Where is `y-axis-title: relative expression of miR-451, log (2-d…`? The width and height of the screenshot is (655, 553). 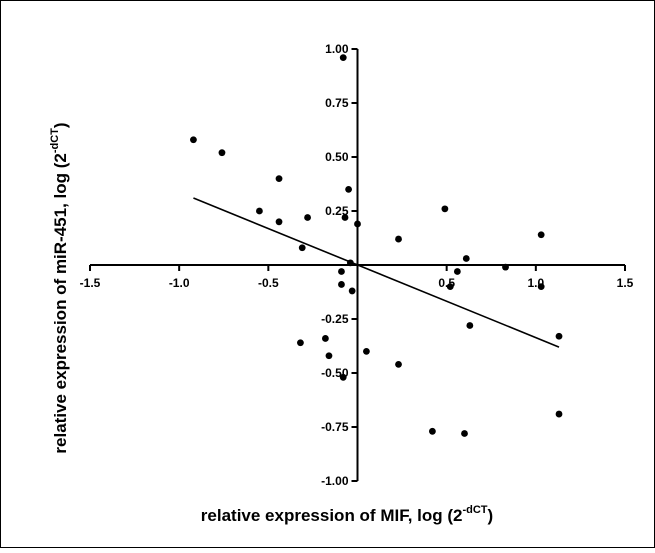
y-axis-title: relative expression of miR-451, log (2-d… is located at coordinates (59, 287).